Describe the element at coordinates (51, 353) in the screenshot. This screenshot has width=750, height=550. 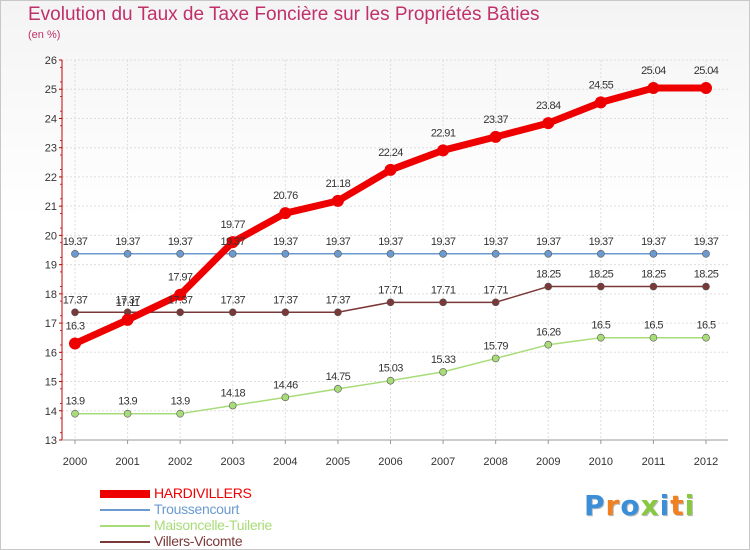
I see `y-tick-label: 16` at that location.